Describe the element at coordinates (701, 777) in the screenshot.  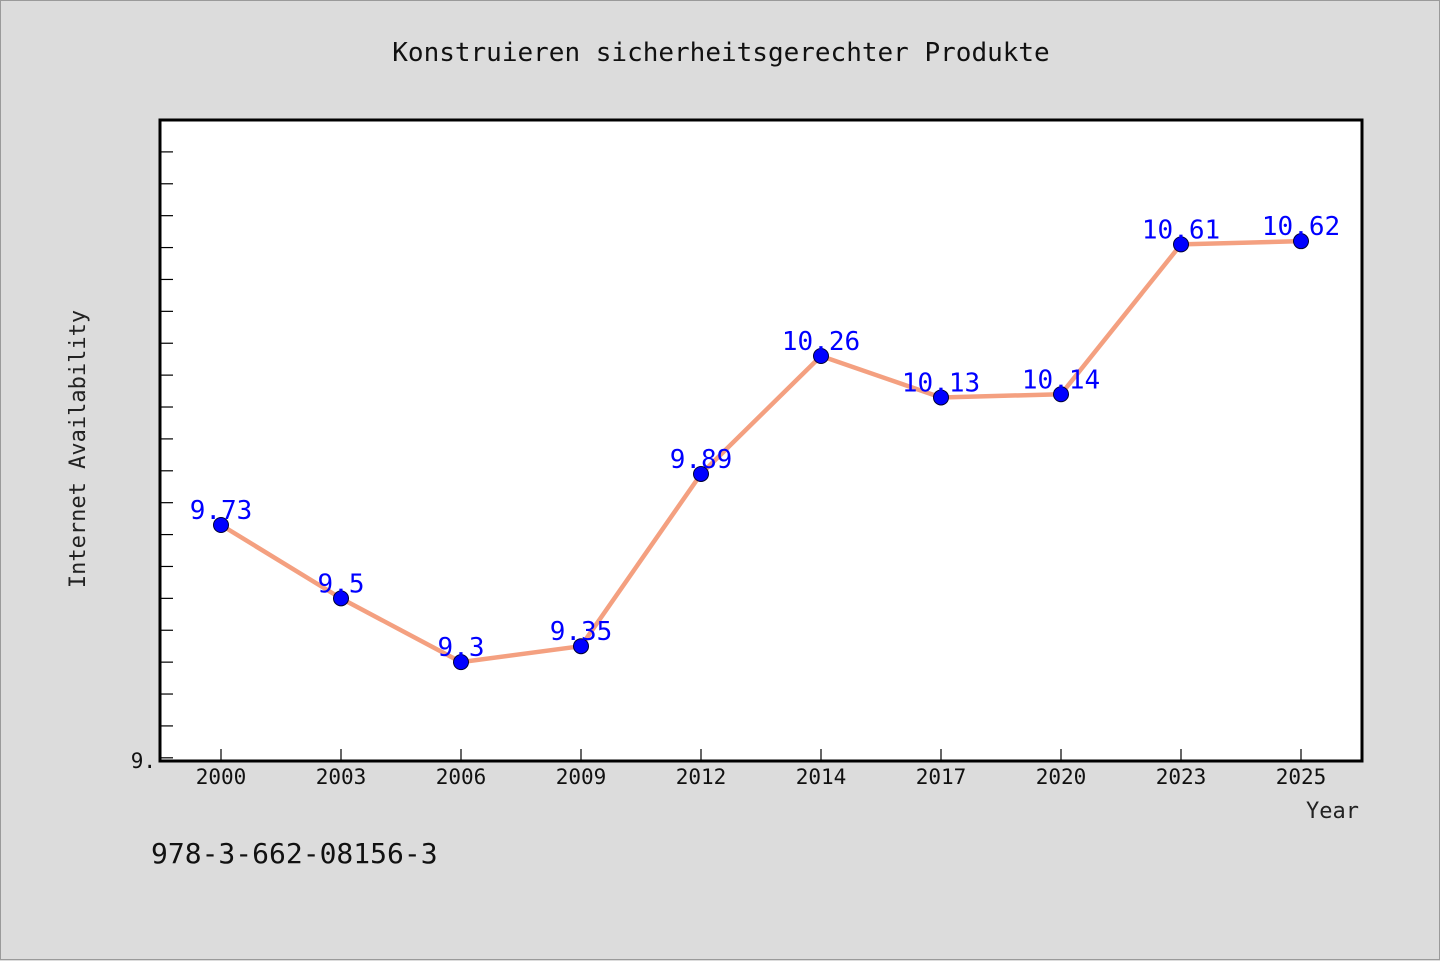
I see `x-tick-label: 2012` at that location.